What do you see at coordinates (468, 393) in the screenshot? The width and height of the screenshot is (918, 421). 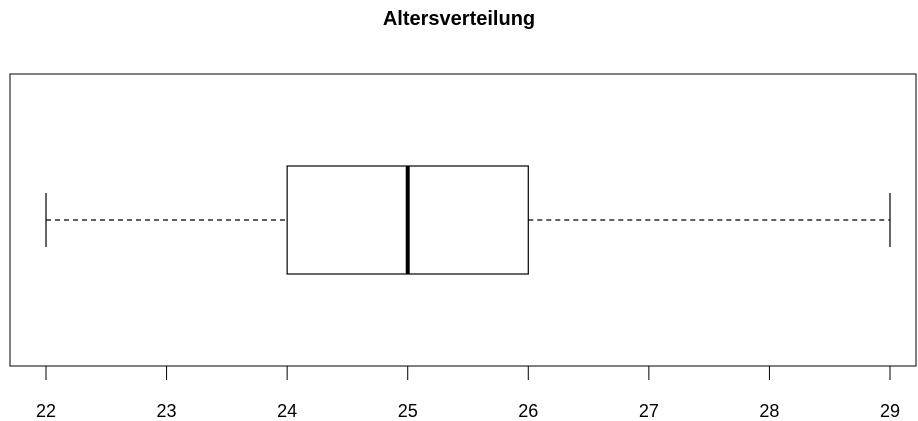 I see `x-axis-ticks: 22 23 24 25 26 27 28 29` at bounding box center [468, 393].